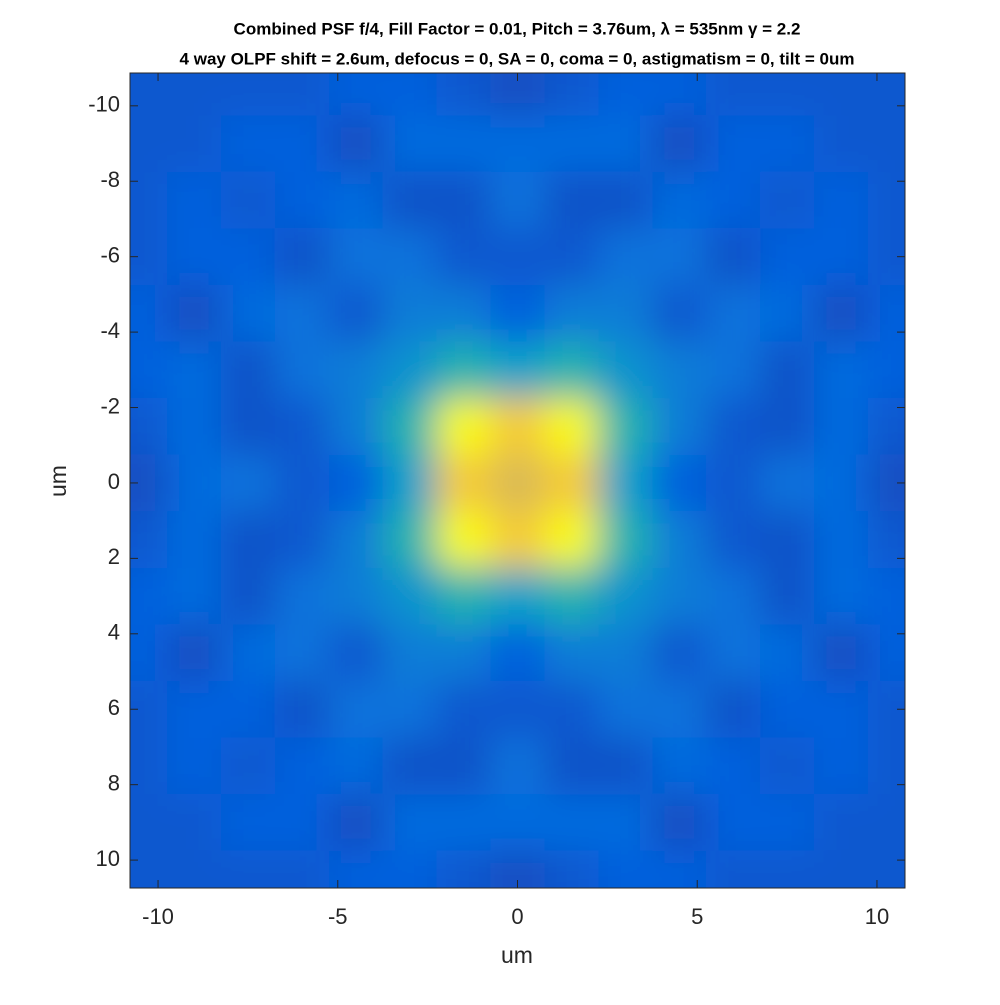  Describe the element at coordinates (158, 916) in the screenshot. I see `x-tick-label: -10` at that location.